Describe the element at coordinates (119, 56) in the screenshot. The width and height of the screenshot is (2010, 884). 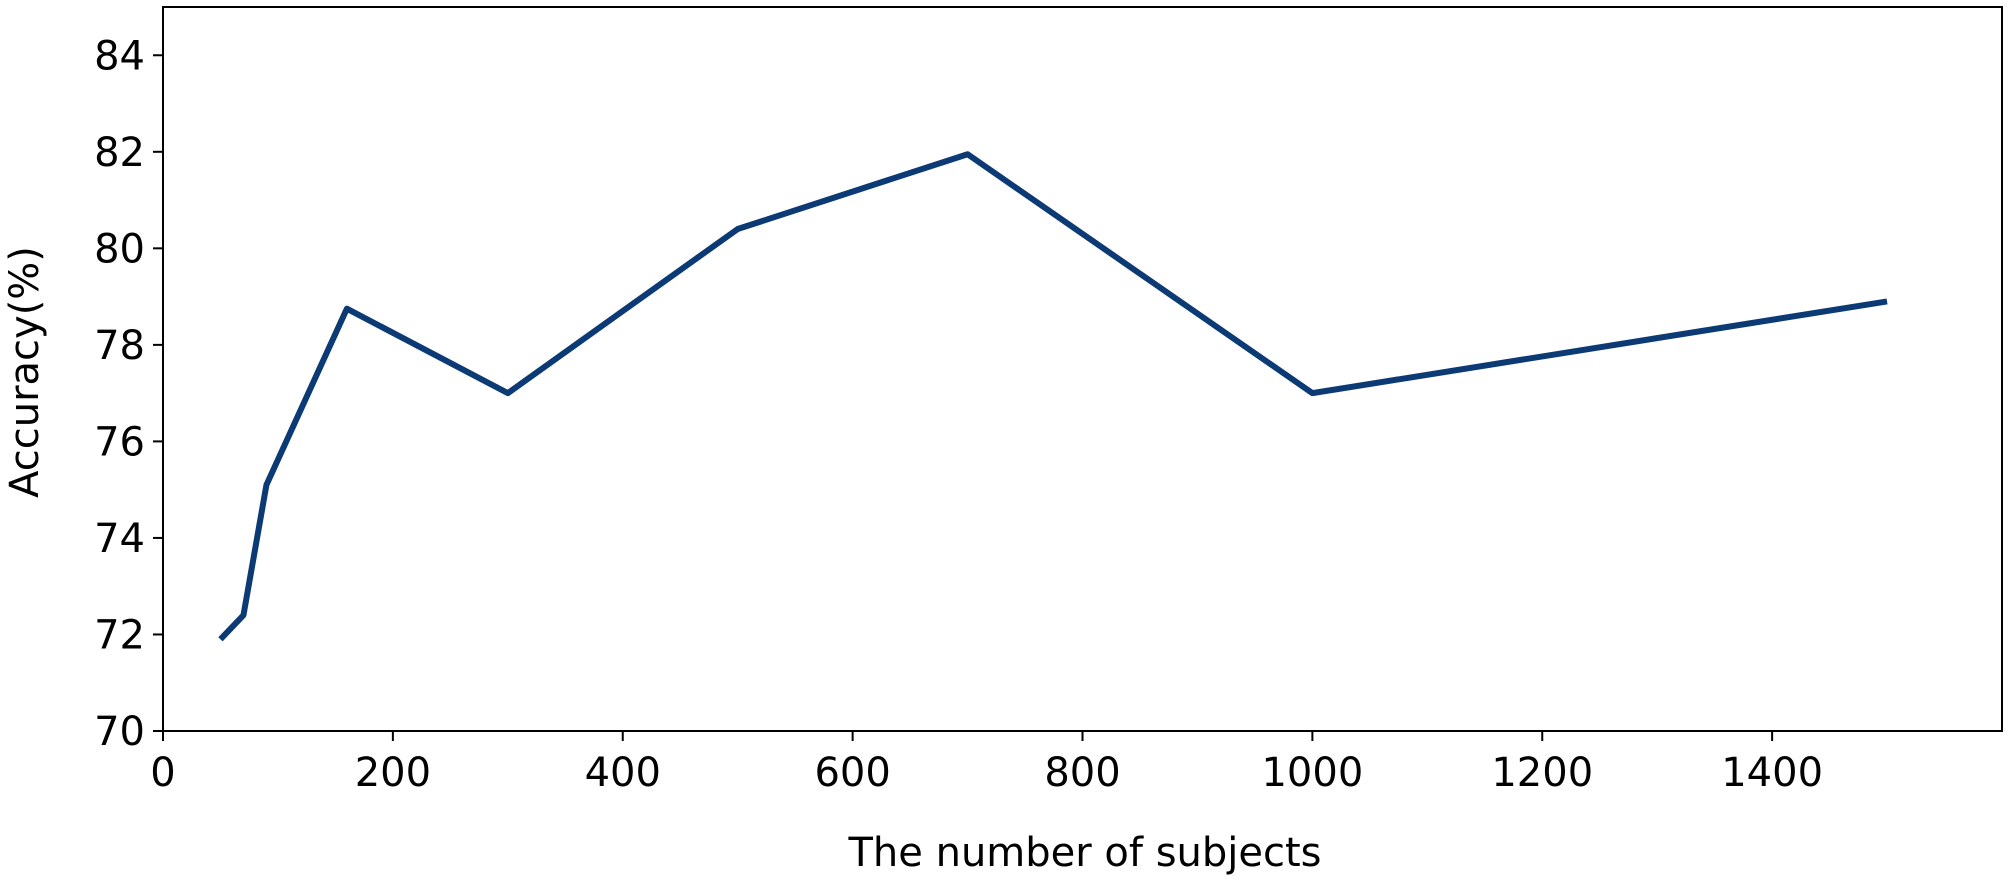
I see `y-tick-label: 84` at that location.